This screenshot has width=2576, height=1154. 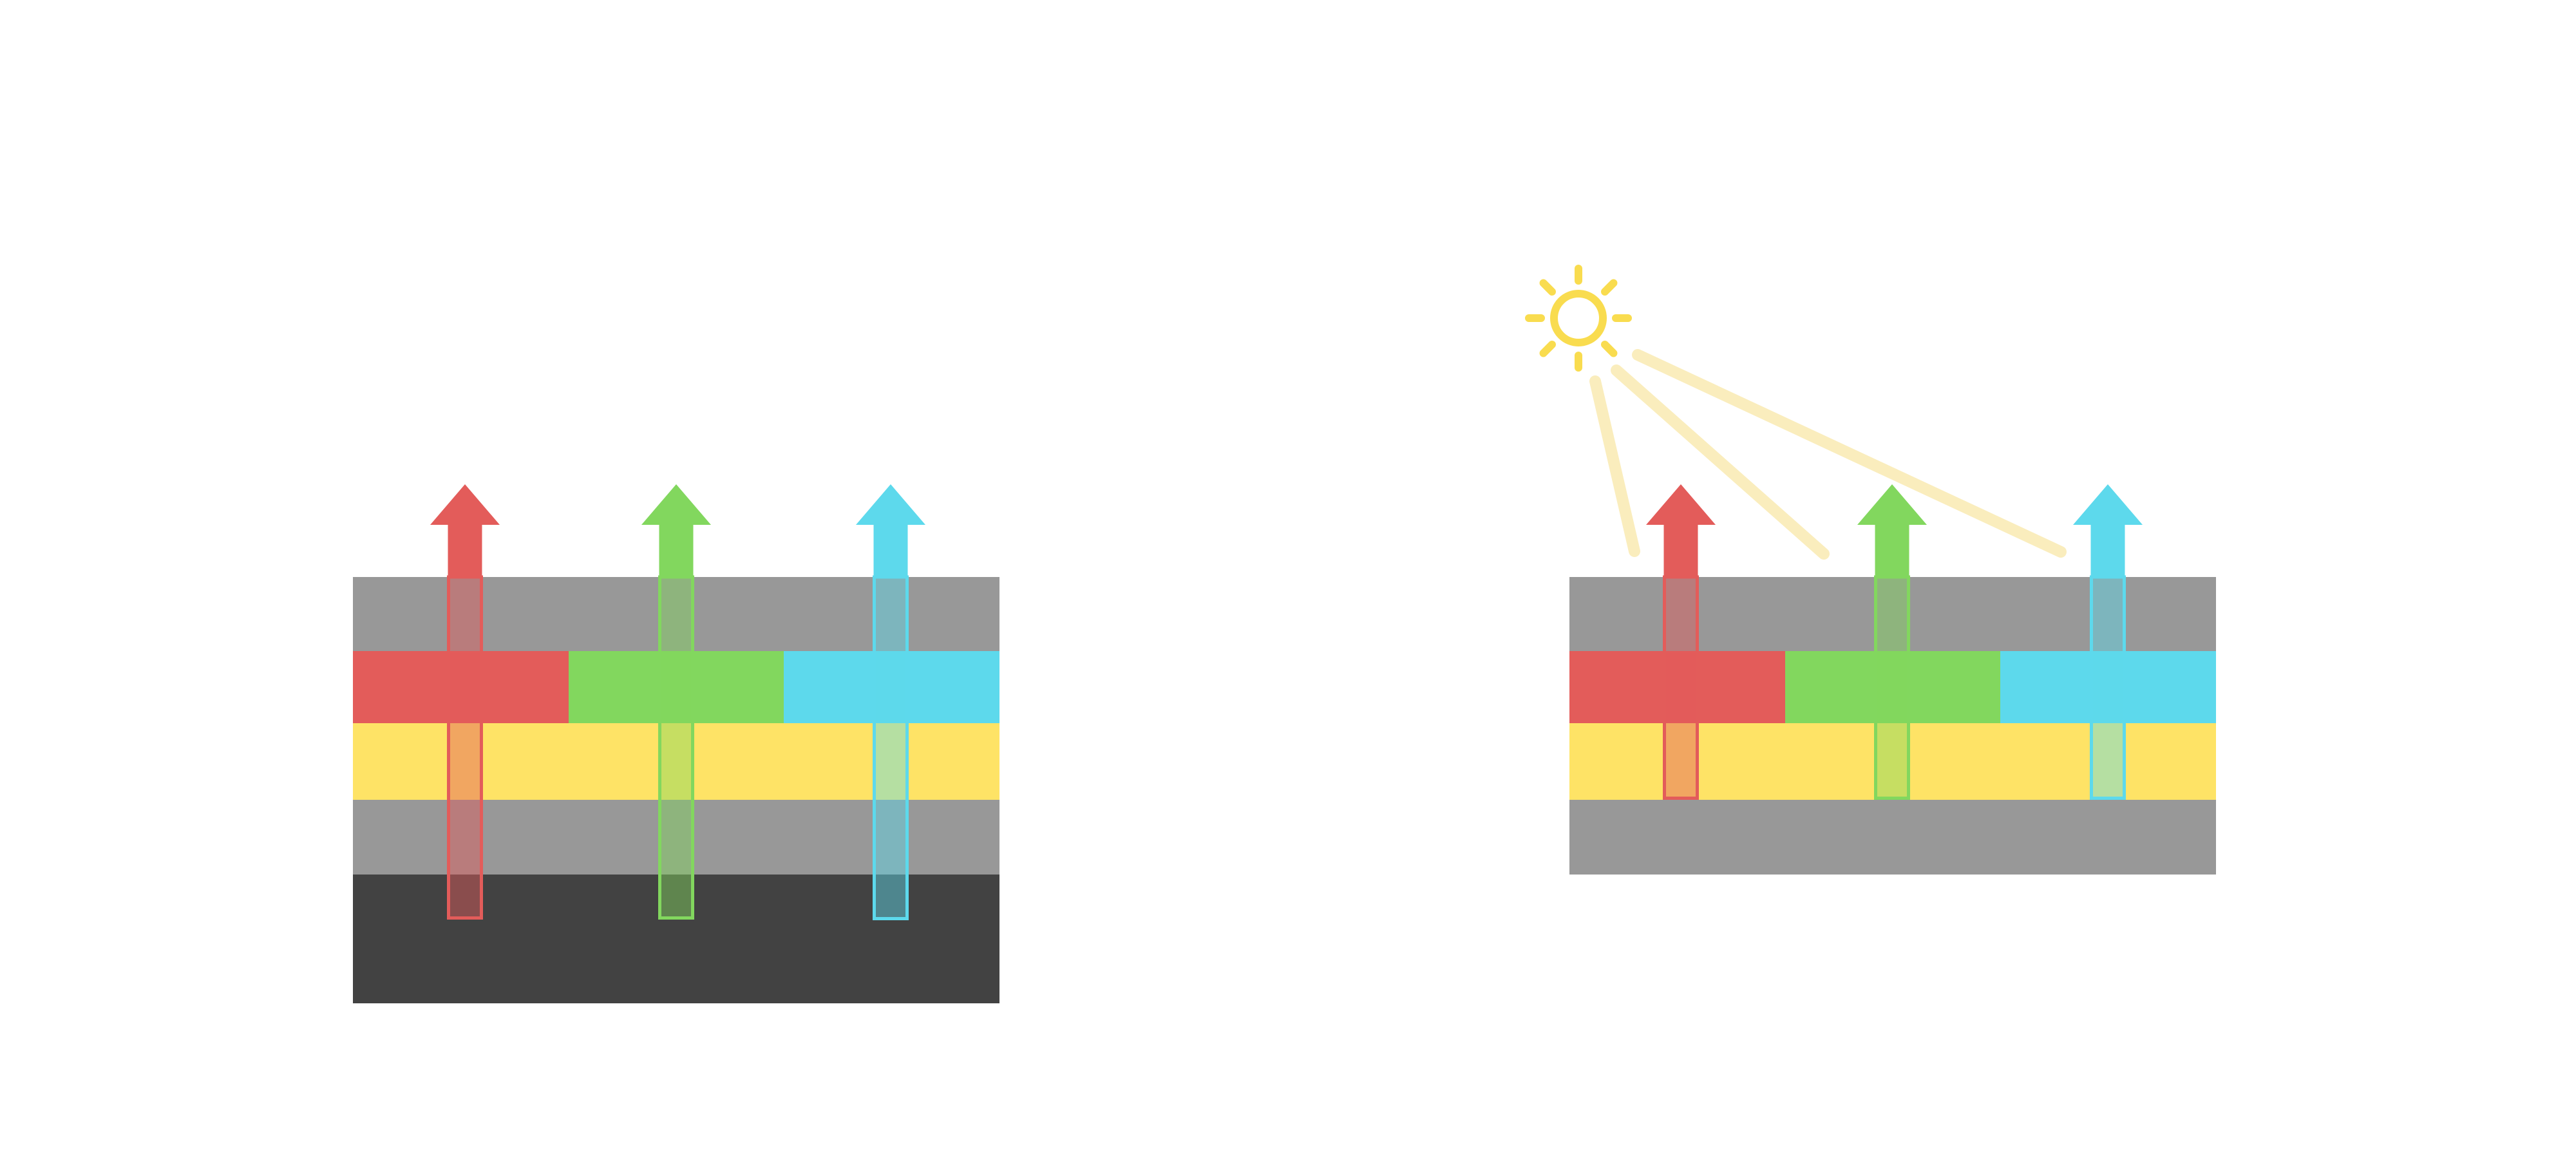 What do you see at coordinates (1614, 466) in the screenshot?
I see `sun-beam-left` at bounding box center [1614, 466].